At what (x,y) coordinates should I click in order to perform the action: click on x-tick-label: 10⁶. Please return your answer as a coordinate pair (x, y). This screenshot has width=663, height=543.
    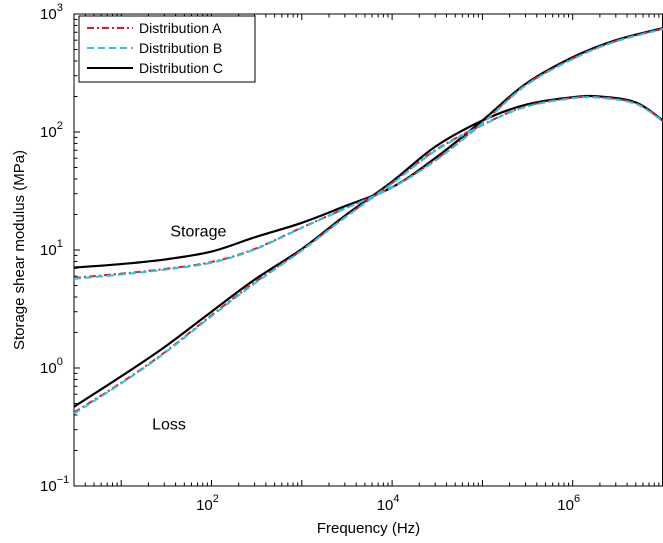
    Looking at the image, I should click on (568, 503).